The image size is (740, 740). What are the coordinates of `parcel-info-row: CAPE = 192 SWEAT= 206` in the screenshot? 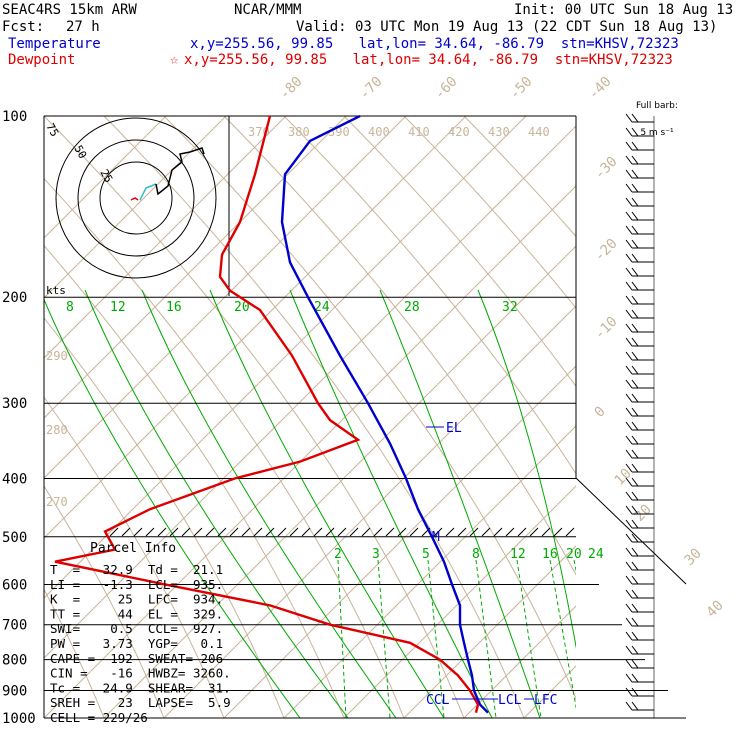 It's located at (136, 658).